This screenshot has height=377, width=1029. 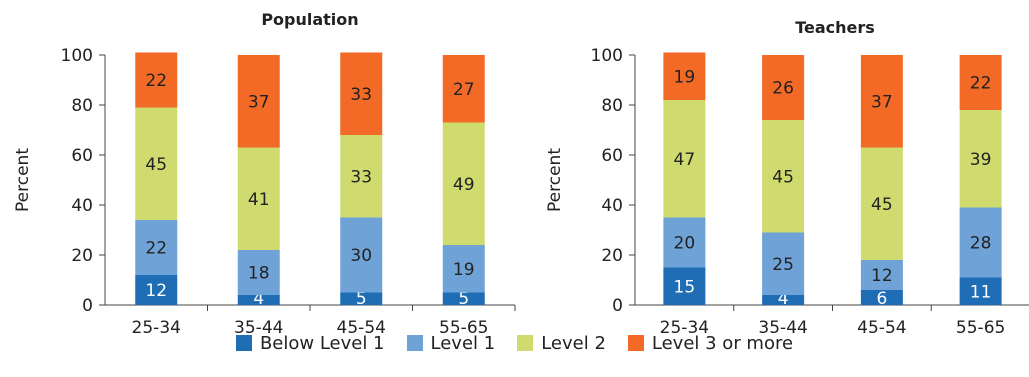 I want to click on data-label: 49, so click(x=464, y=185).